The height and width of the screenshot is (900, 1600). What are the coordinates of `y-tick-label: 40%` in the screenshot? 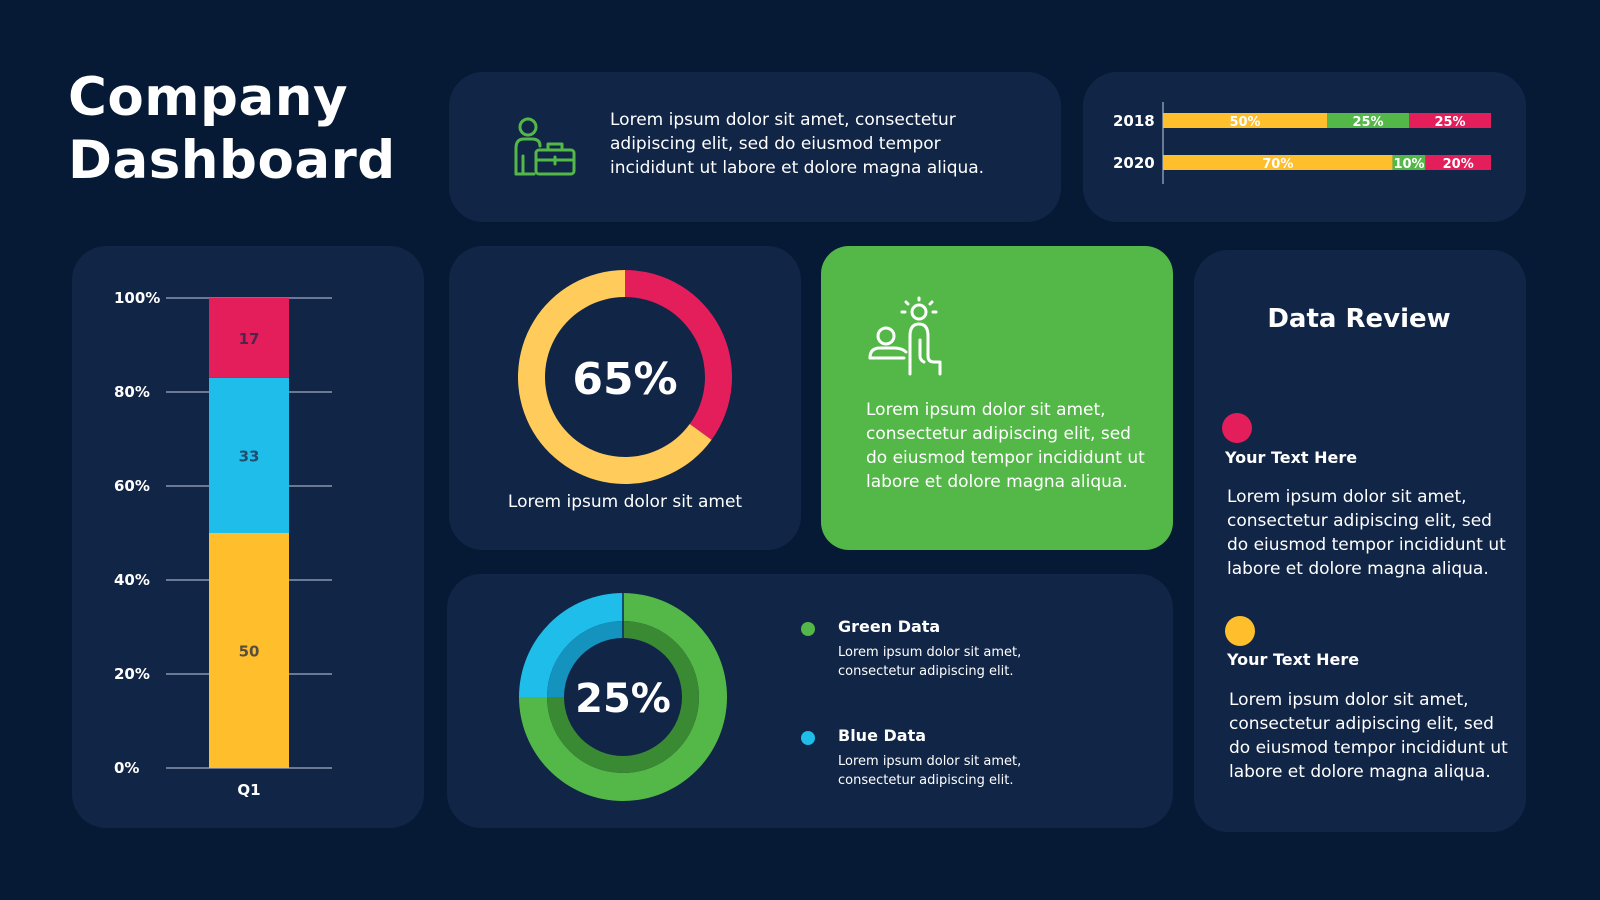 It's located at (132, 580).